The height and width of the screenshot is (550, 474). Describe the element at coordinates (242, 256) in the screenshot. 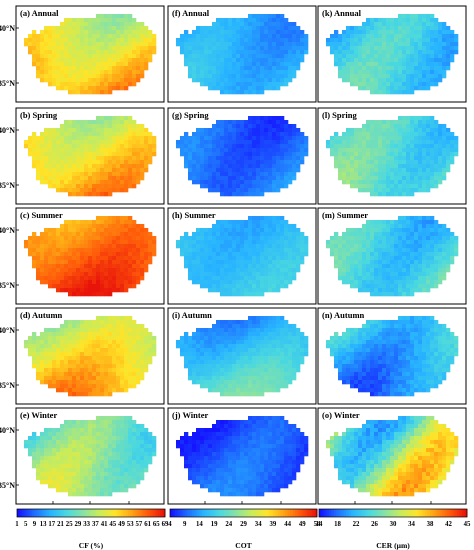

I see `map-panel: (h) Summer` at that location.